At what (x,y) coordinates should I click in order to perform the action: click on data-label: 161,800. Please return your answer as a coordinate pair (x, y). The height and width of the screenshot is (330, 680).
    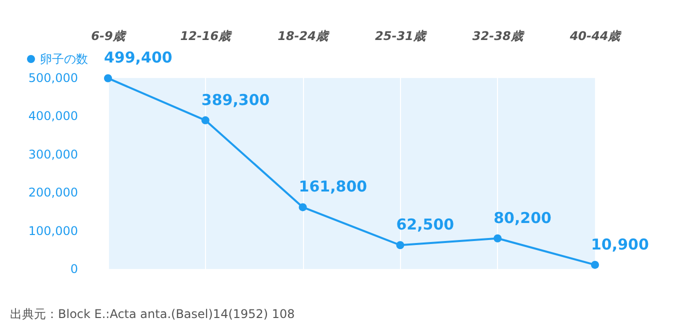
    Looking at the image, I should click on (333, 187).